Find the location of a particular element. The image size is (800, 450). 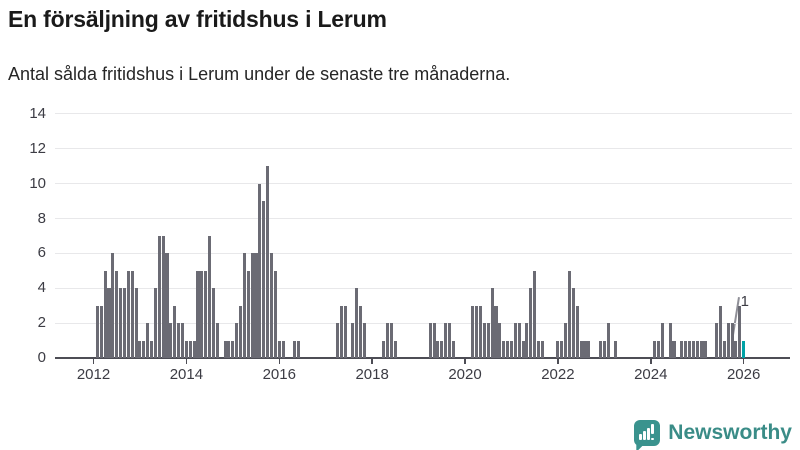

x-axis-label: 2012 is located at coordinates (93, 374).